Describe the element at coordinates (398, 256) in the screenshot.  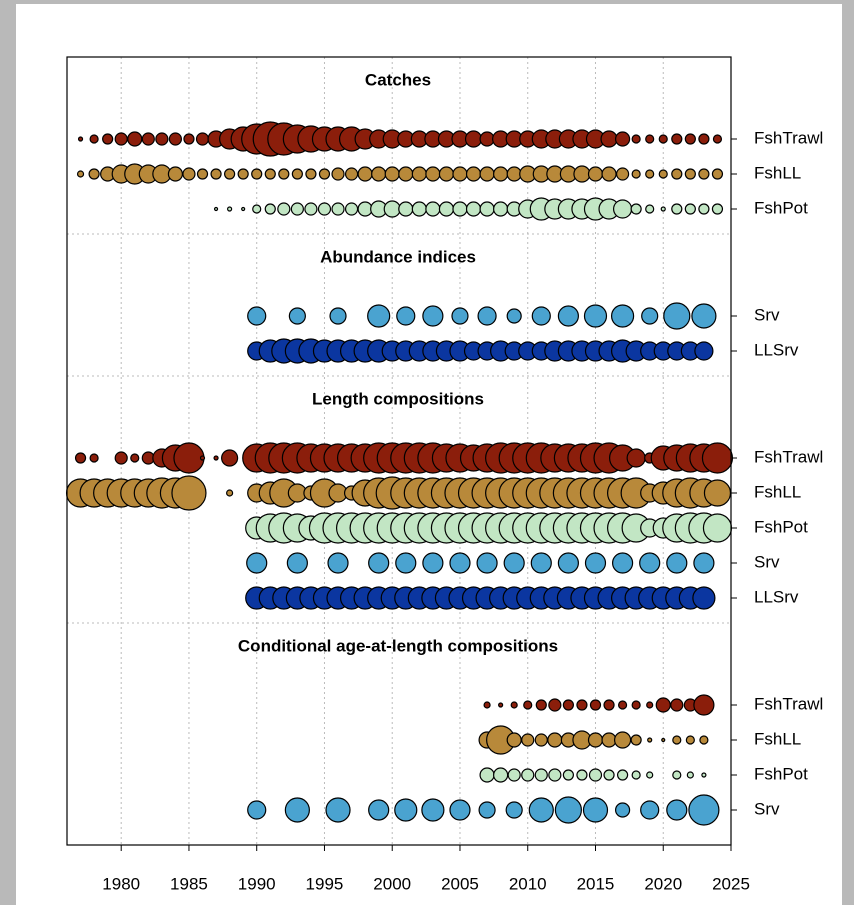
I see `section-title: Abundance indices` at that location.